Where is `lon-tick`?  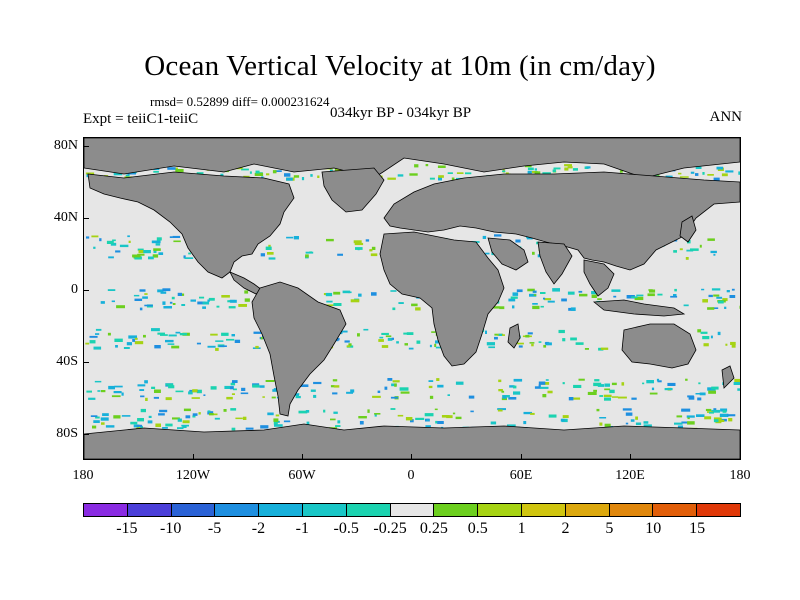
lon-tick is located at coordinates (302, 457).